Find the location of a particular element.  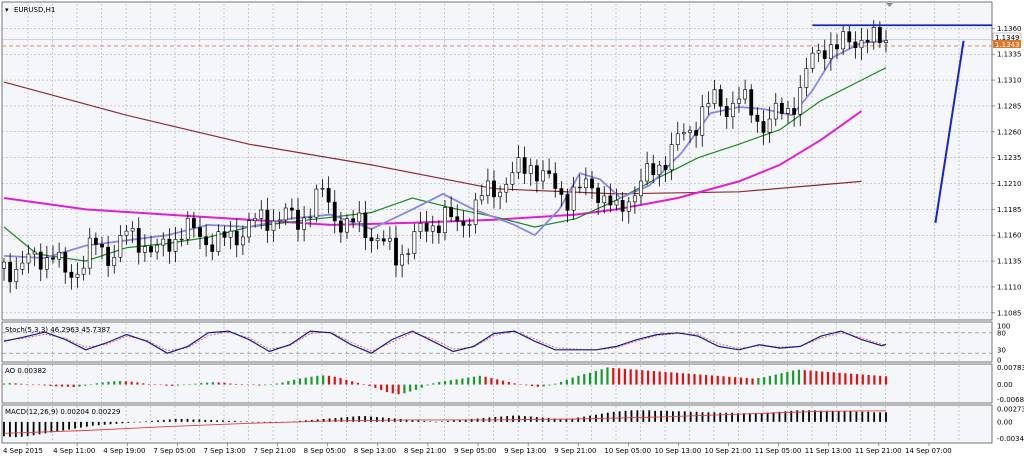

price-tick-label: 1.1135 is located at coordinates (1009, 262).